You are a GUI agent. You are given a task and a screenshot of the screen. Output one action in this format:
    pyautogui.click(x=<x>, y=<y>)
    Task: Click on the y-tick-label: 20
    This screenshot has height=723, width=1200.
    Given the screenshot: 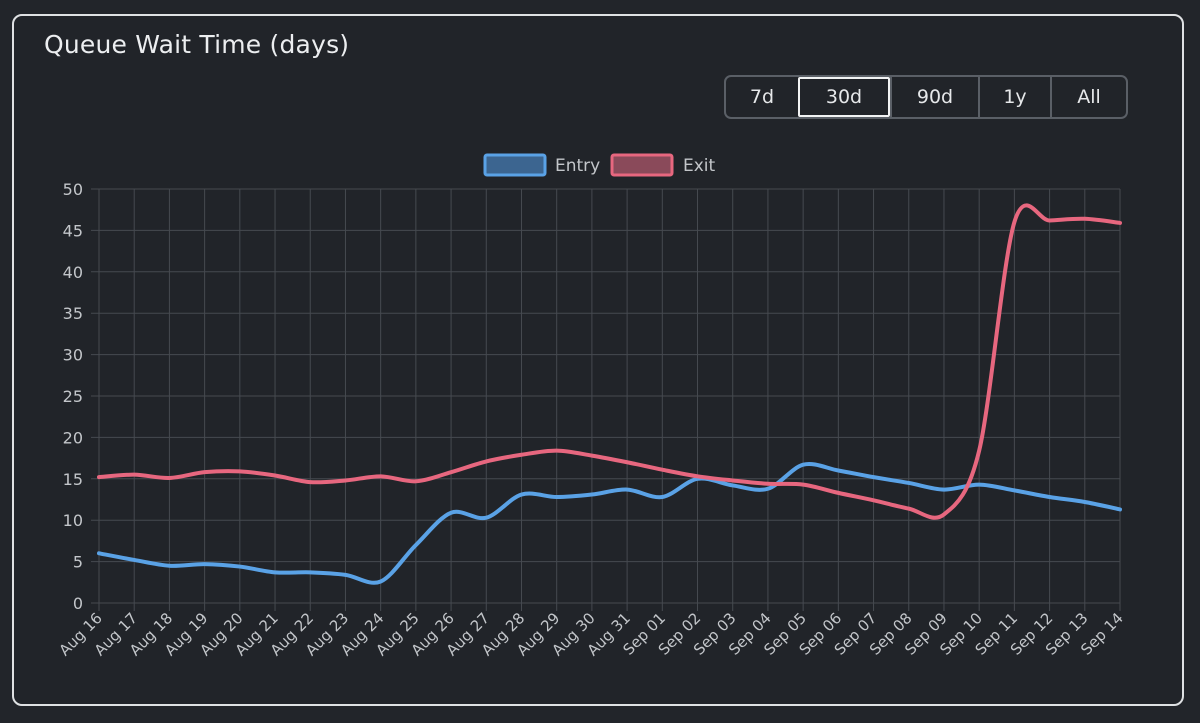 What is the action you would take?
    pyautogui.click(x=73, y=437)
    